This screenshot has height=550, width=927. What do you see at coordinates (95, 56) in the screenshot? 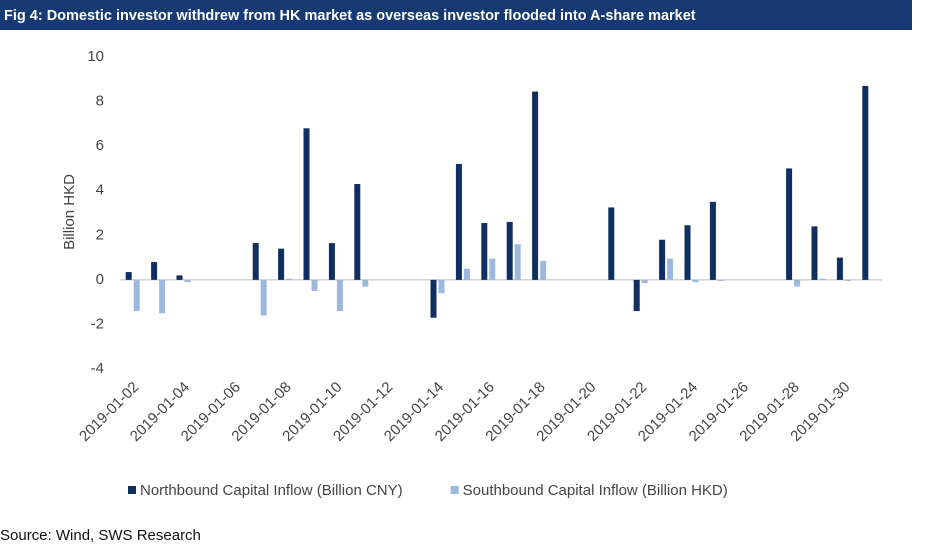
I see `y-tick-label: 10` at bounding box center [95, 56].